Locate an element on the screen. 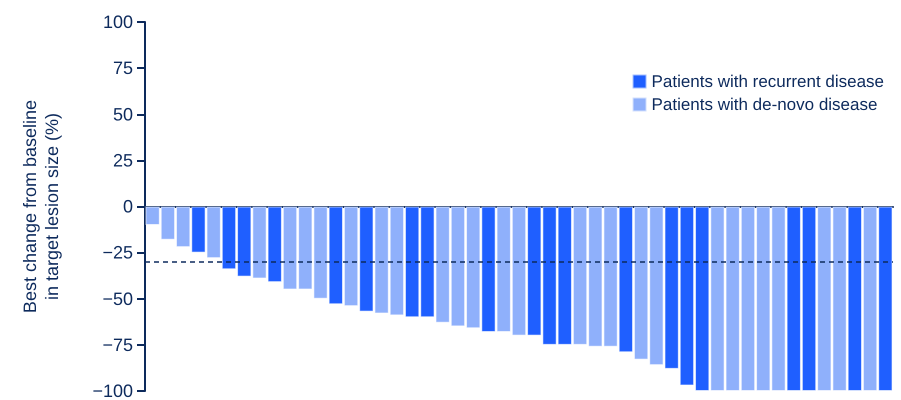  y-tick-label: −25 is located at coordinates (117, 252).